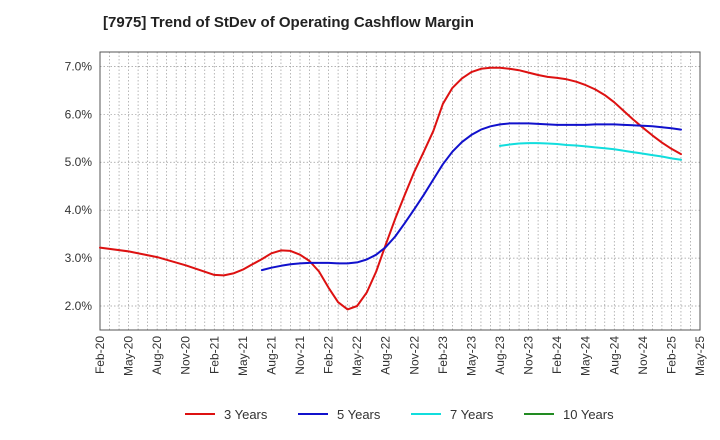  What do you see at coordinates (614, 355) in the screenshot?
I see `x-tick-label: Aug-24` at bounding box center [614, 355].